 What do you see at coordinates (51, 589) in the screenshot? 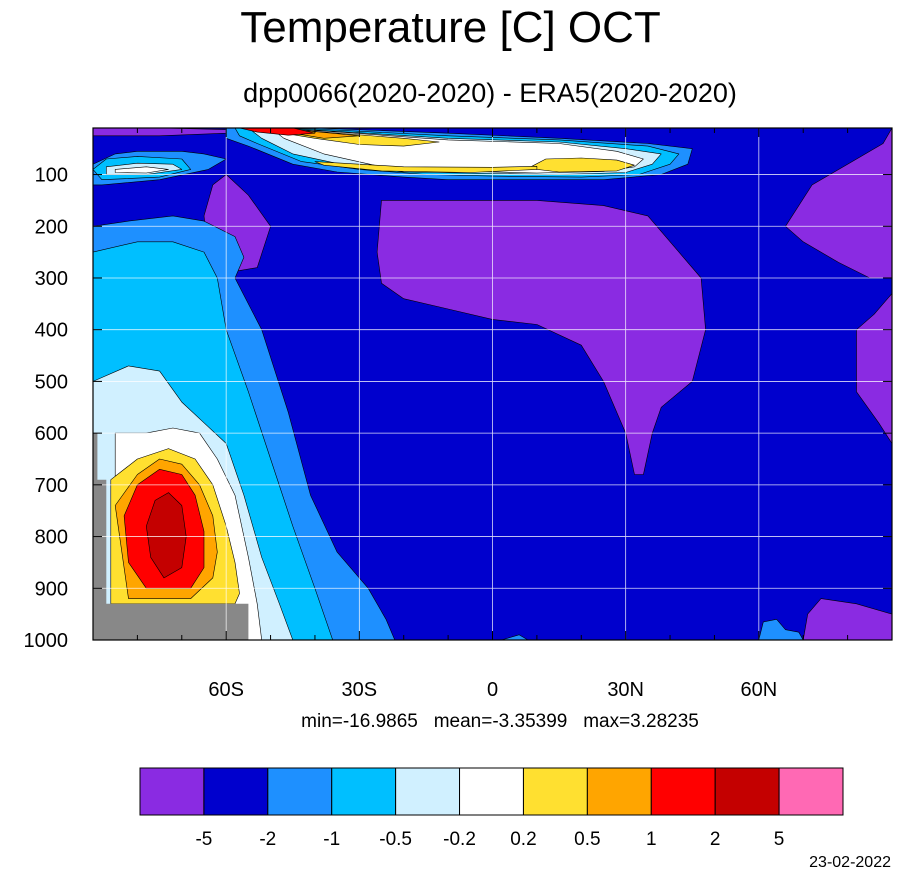
I see `y-tick-label: 900` at bounding box center [51, 589].